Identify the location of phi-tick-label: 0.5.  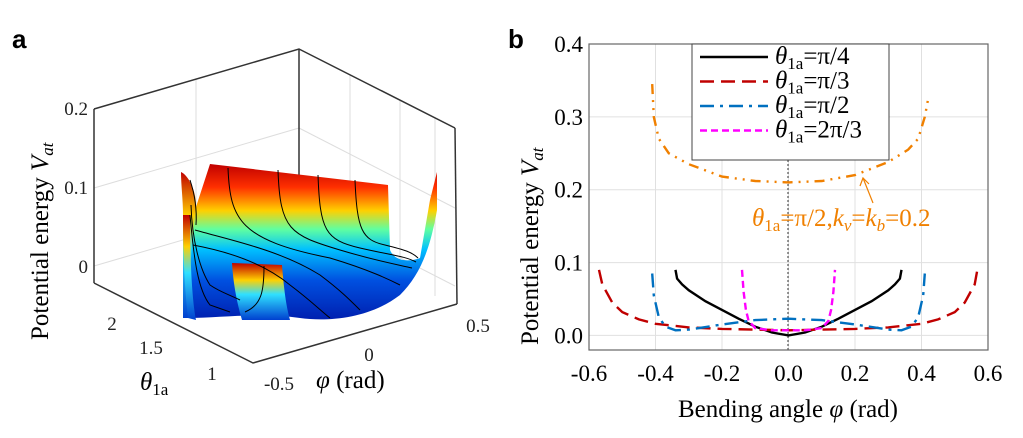
(478, 326).